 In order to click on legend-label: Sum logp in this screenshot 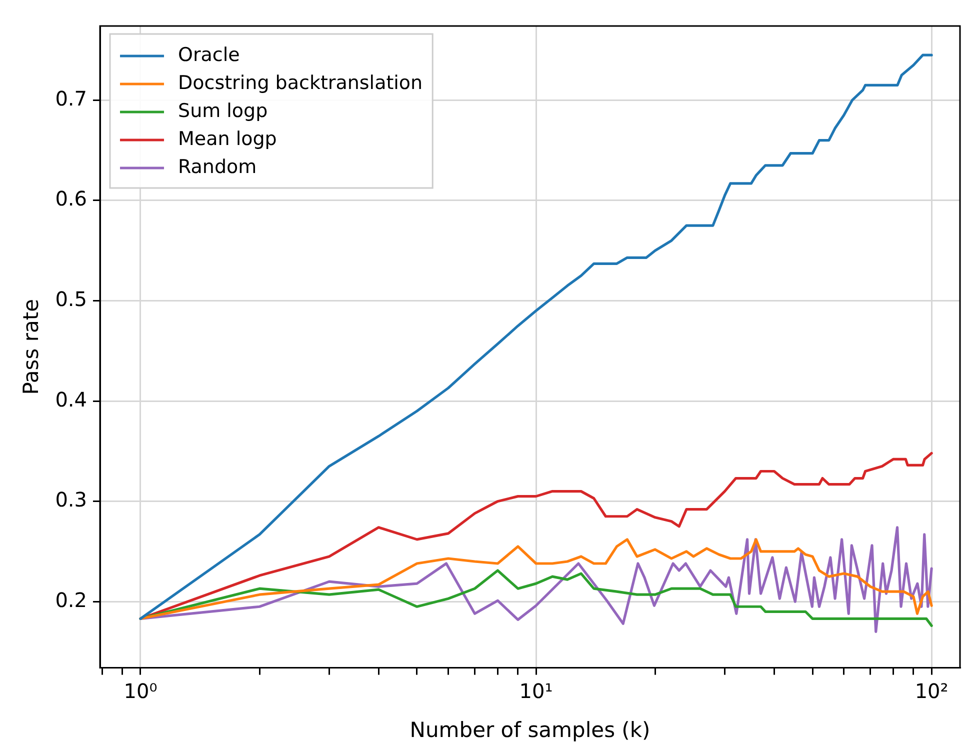, I will do `click(223, 111)`.